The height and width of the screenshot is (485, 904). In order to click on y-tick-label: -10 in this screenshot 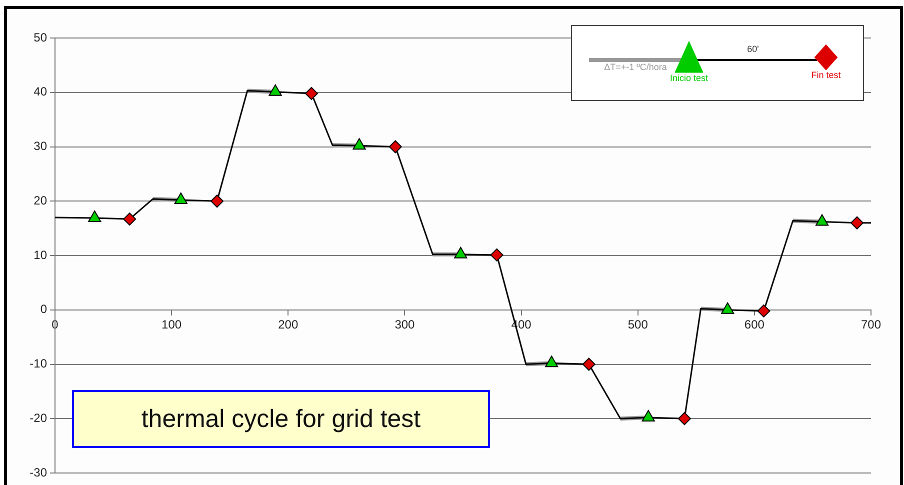, I will do `click(39, 363)`.